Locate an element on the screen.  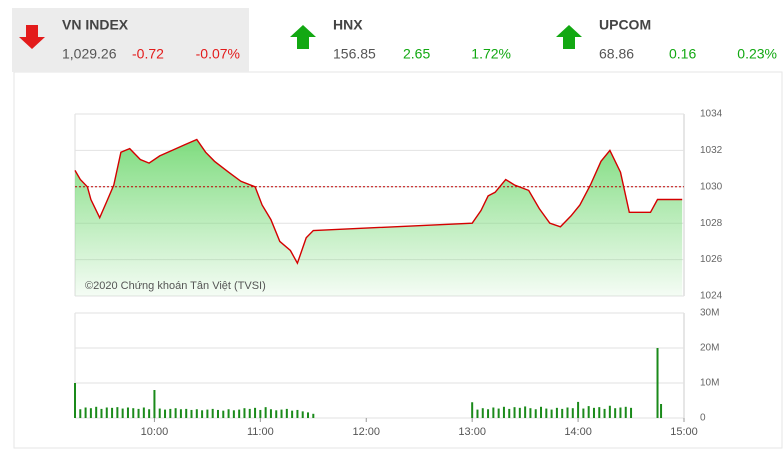
x-tick-label: 15:00 is located at coordinates (684, 432).